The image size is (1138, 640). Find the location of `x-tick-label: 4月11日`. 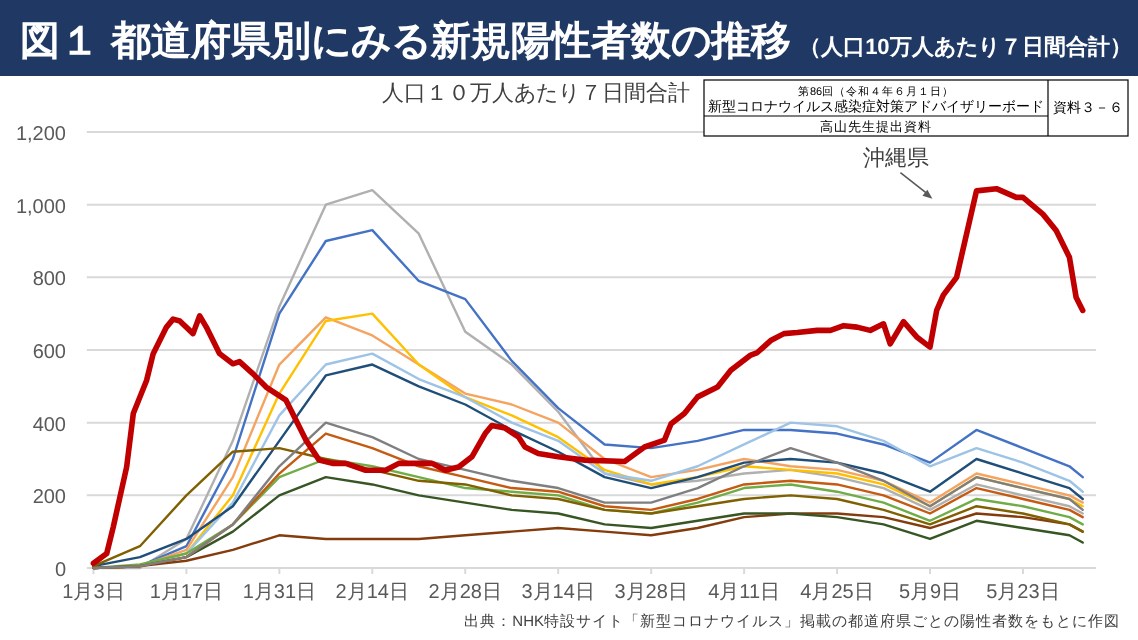

x-tick-label: 4月11日 is located at coordinates (744, 593).